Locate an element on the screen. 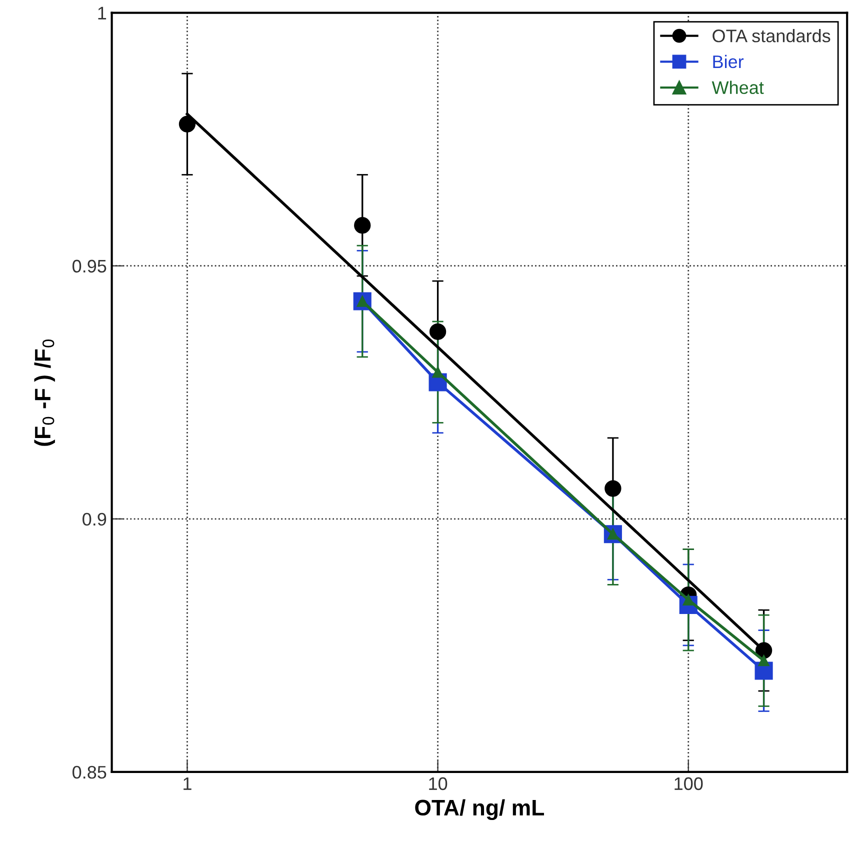 The width and height of the screenshot is (860, 853). y-tick-label: 1 is located at coordinates (102, 13).